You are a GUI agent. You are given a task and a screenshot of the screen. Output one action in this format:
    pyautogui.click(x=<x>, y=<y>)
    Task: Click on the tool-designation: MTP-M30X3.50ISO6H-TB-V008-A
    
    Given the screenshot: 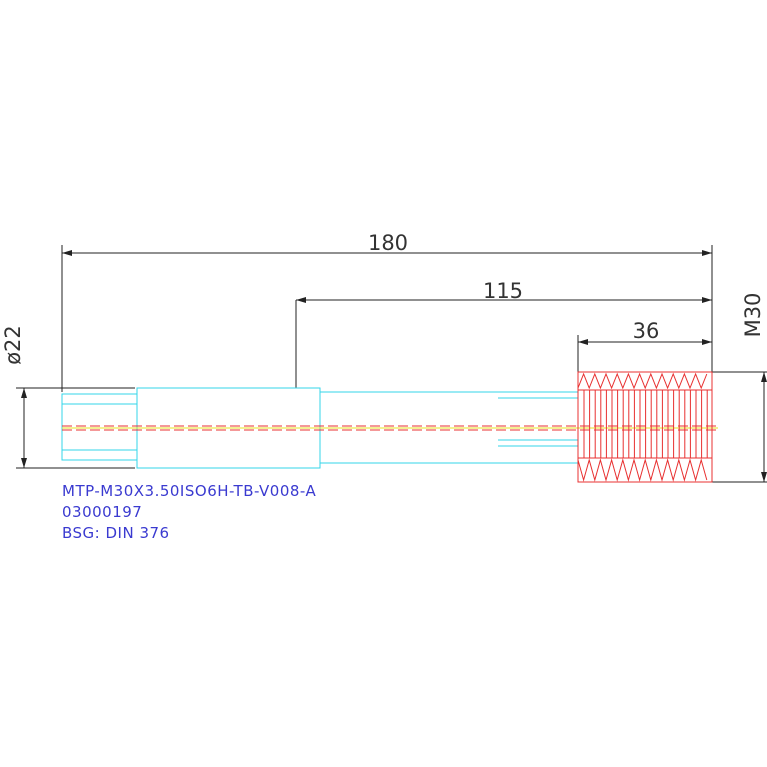 What is the action you would take?
    pyautogui.click(x=189, y=491)
    